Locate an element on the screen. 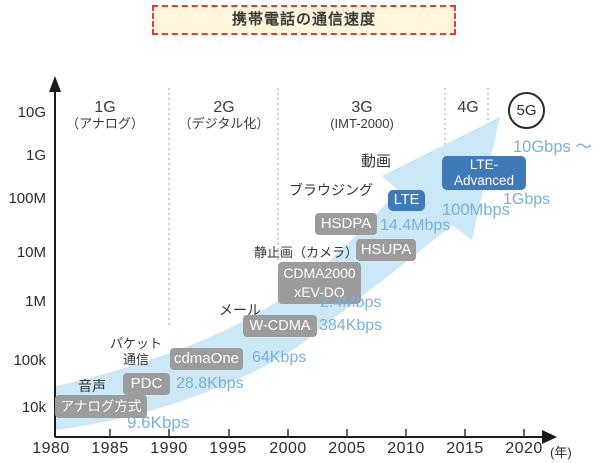 This screenshot has height=463, width=600. speed-label-lte-advanced: 1Gbps is located at coordinates (527, 199).